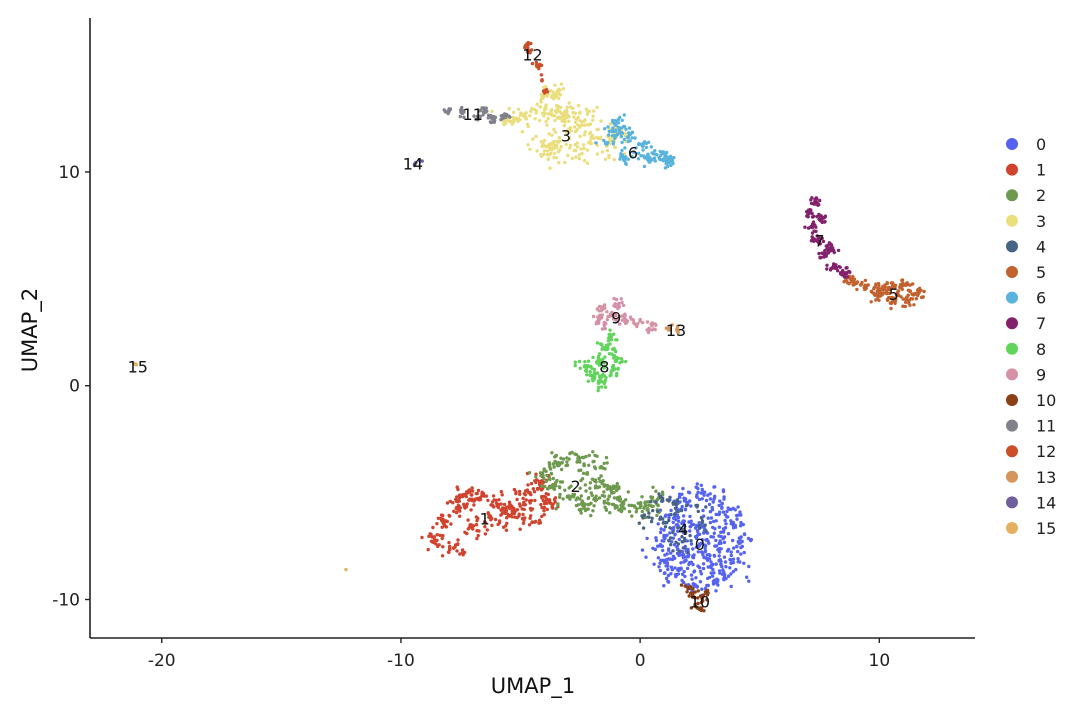 The height and width of the screenshot is (720, 1080). I want to click on cluster-1-points, so click(490, 514).